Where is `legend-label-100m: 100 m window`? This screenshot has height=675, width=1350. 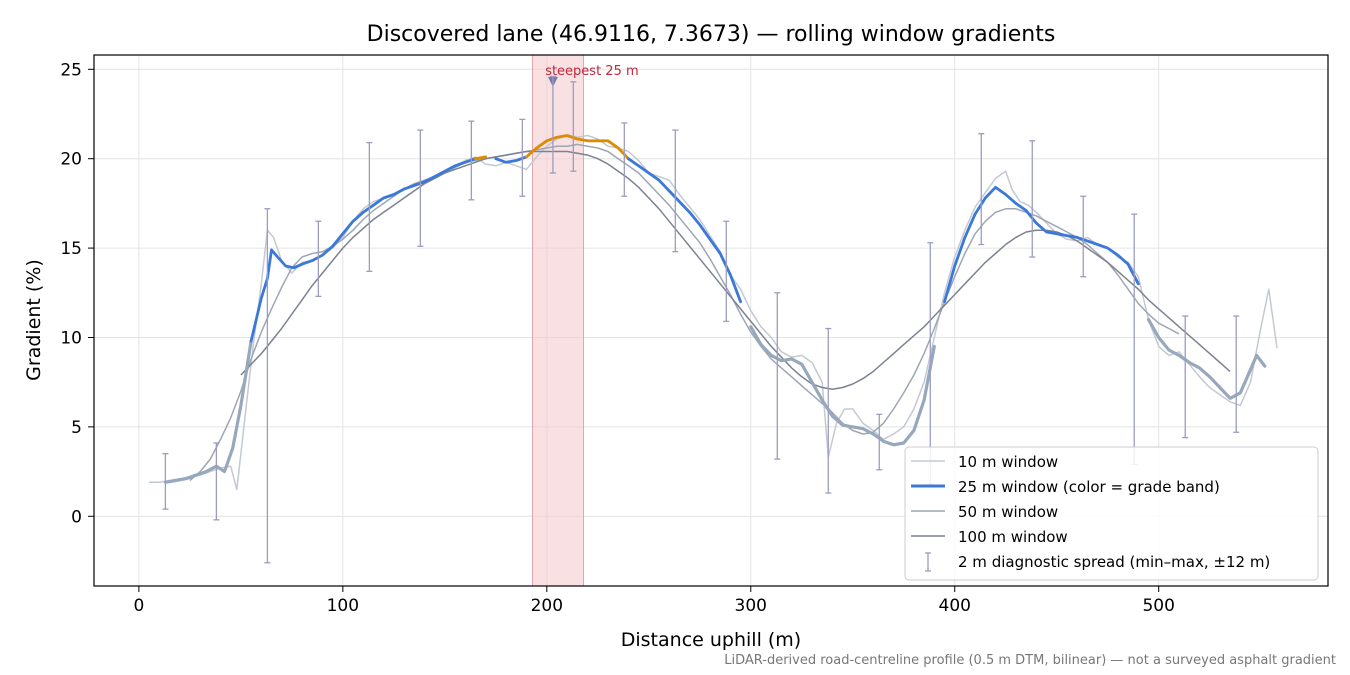 legend-label-100m: 100 m window is located at coordinates (1013, 537).